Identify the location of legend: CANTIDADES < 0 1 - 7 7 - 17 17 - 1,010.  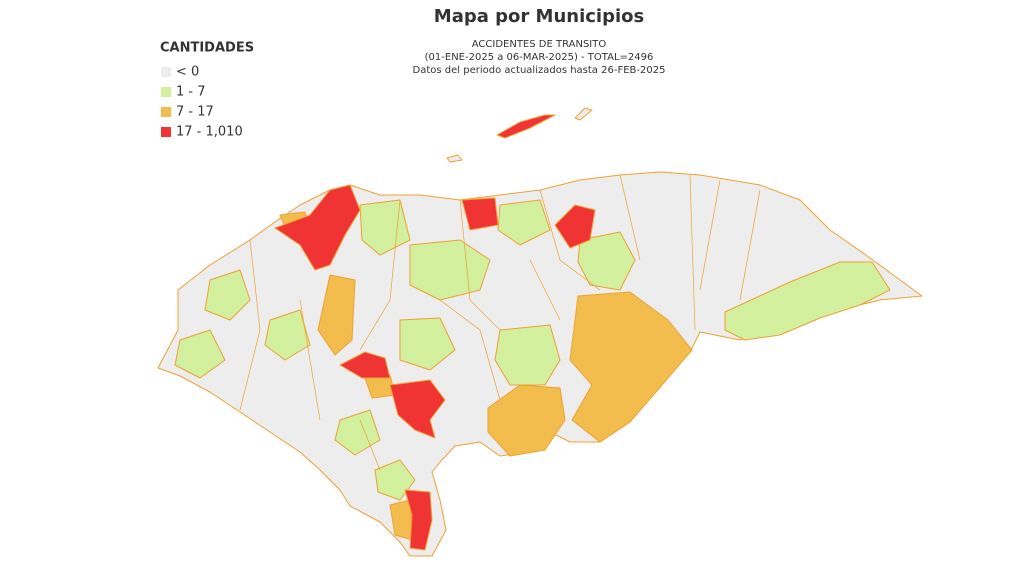
(207, 90).